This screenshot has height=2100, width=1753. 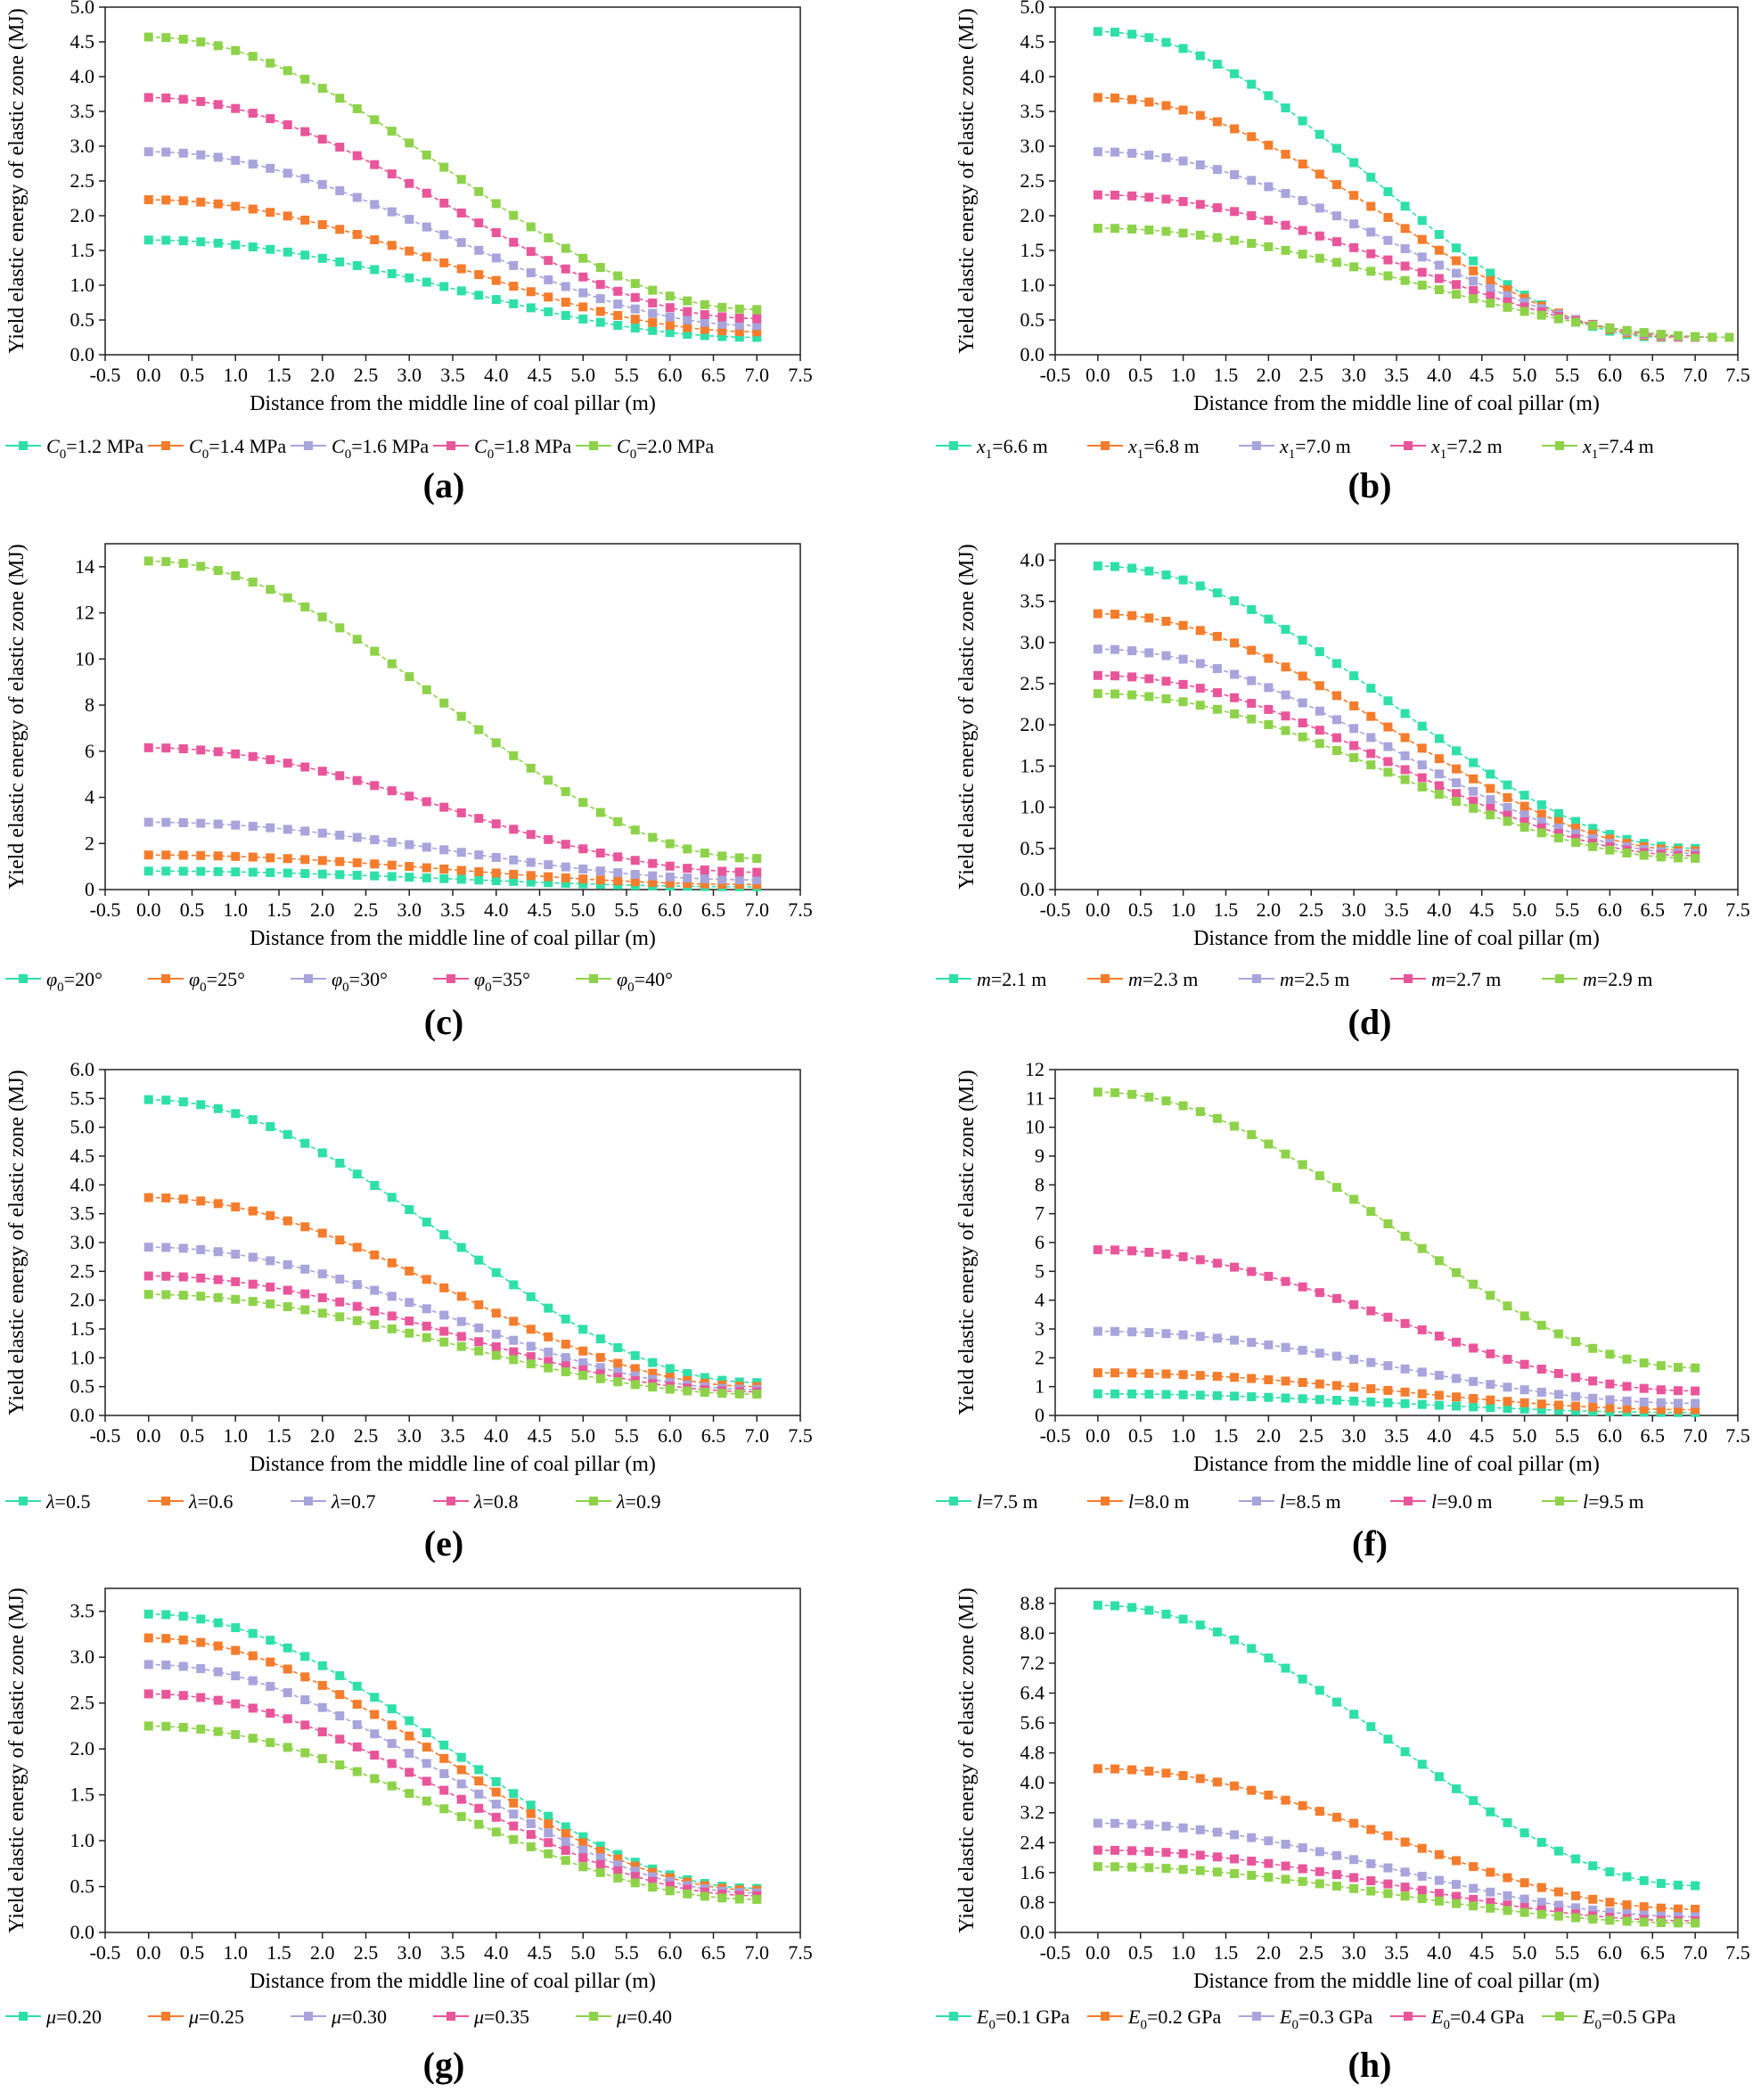 What do you see at coordinates (82, 250) in the screenshot?
I see `y-tick-label: 1.5` at bounding box center [82, 250].